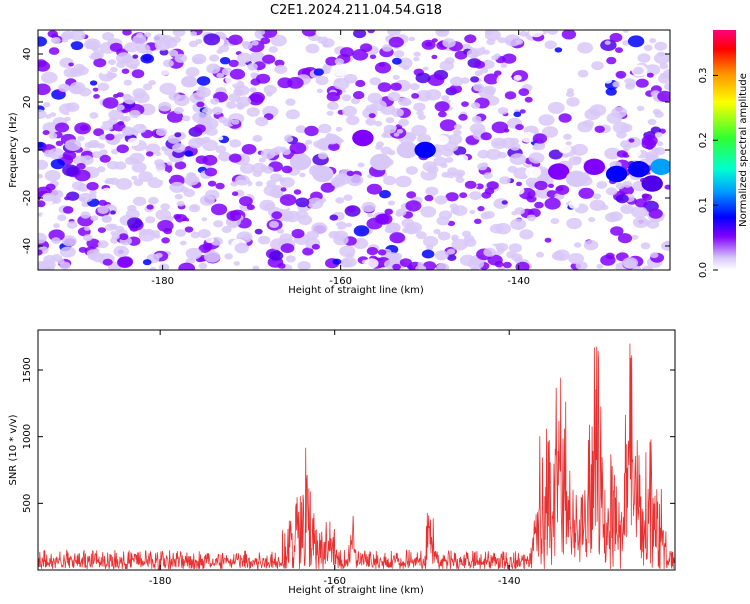 Image resolution: width=750 pixels, height=604 pixels. What do you see at coordinates (356, 290) in the screenshot?
I see `heatmap-x-axis-label: Height of straight line (km)` at bounding box center [356, 290].